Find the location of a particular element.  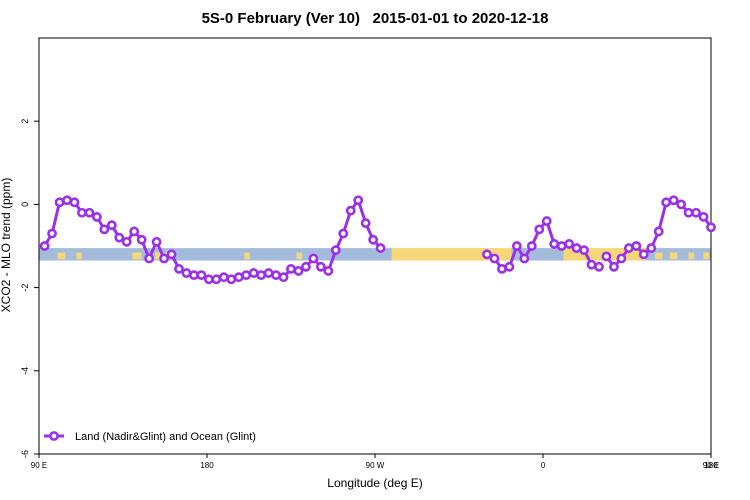

x-tick-label: 90 W is located at coordinates (375, 465).